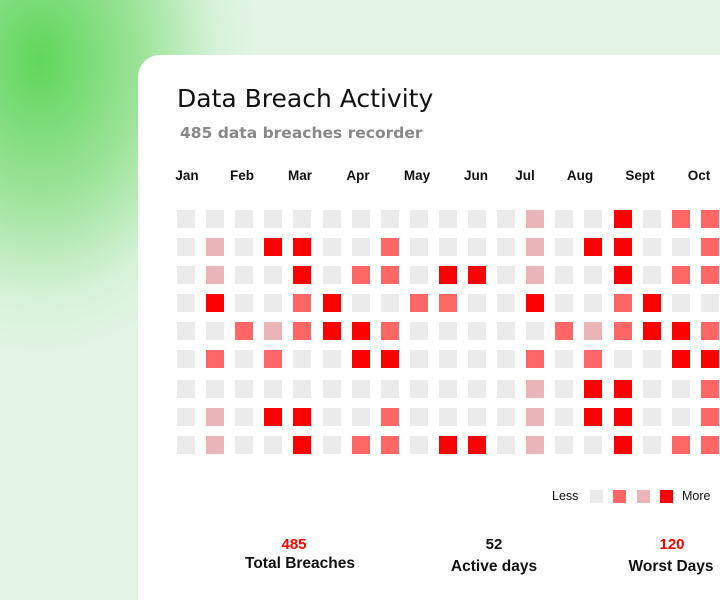  Describe the element at coordinates (187, 175) in the screenshot. I see `month-label: Jan` at that location.